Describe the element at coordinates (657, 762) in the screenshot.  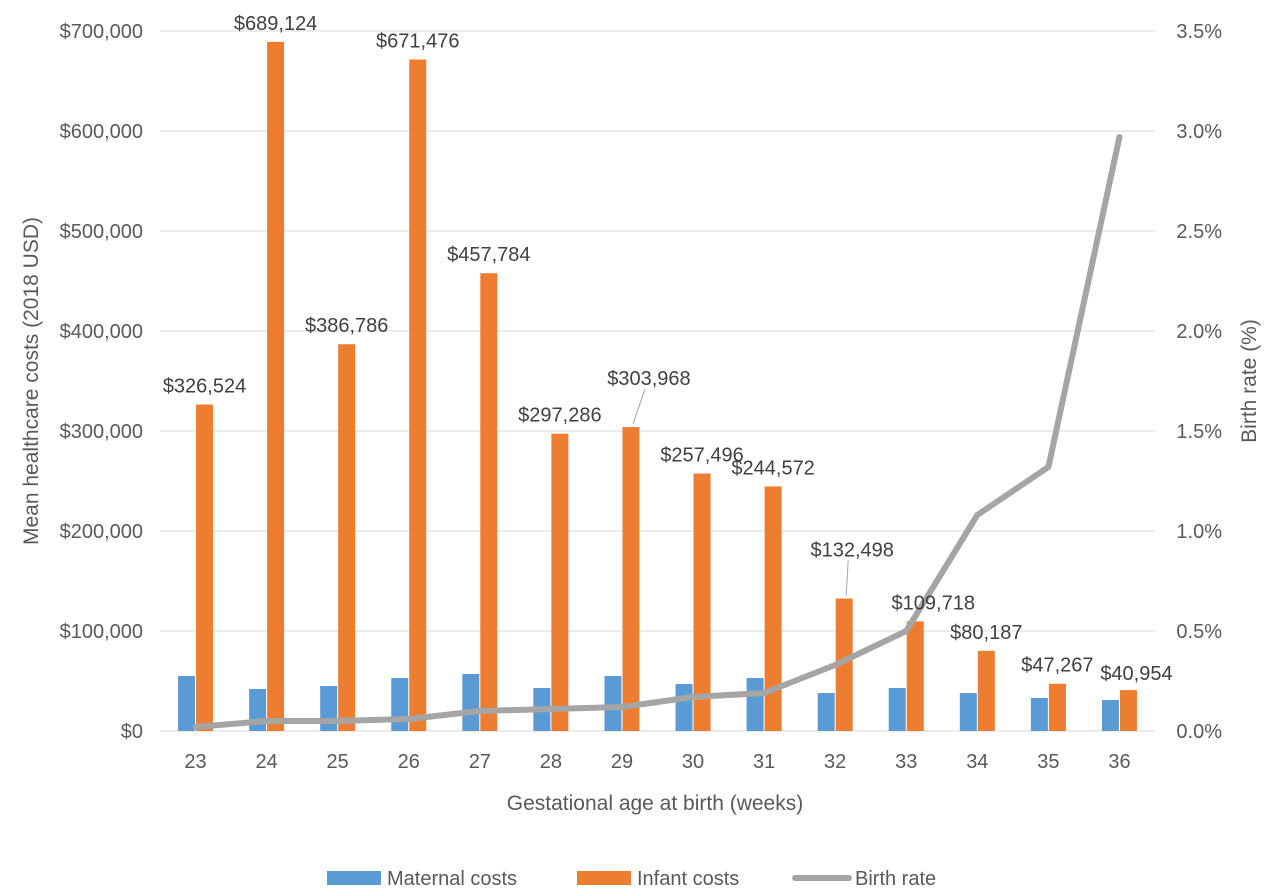
I see `x-axis-ticks: 23 24 25 26 27 28 29 30 31 32 33 34 35 36` at that location.